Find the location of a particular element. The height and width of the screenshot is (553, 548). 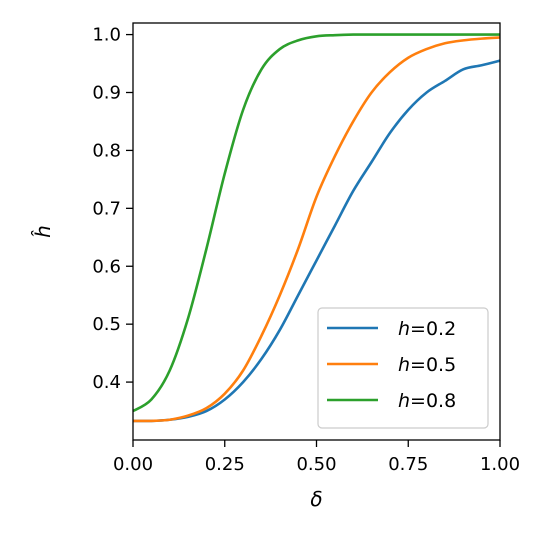

legend-item: h=0.8 is located at coordinates (391, 401).